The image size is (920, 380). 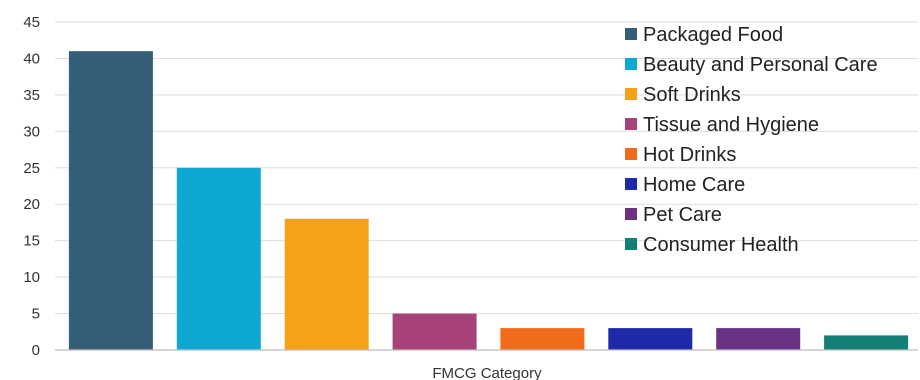 What do you see at coordinates (31, 277) in the screenshot?
I see `y-tick-label: 10` at bounding box center [31, 277].